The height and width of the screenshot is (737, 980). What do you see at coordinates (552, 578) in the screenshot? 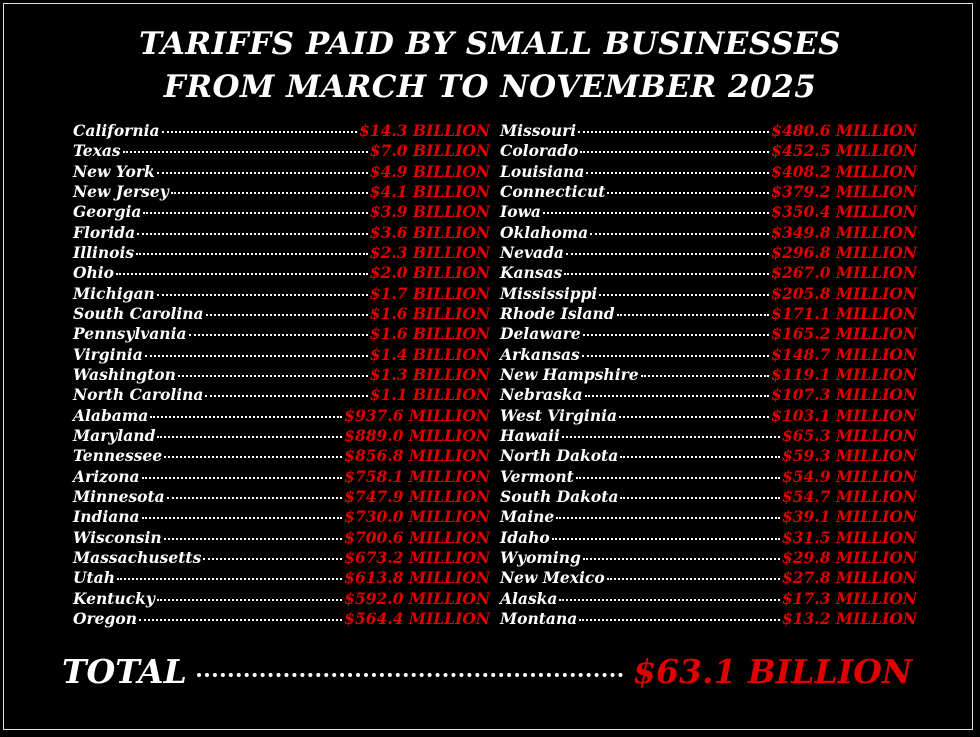
I see `state-name: New Mexico` at bounding box center [552, 578].